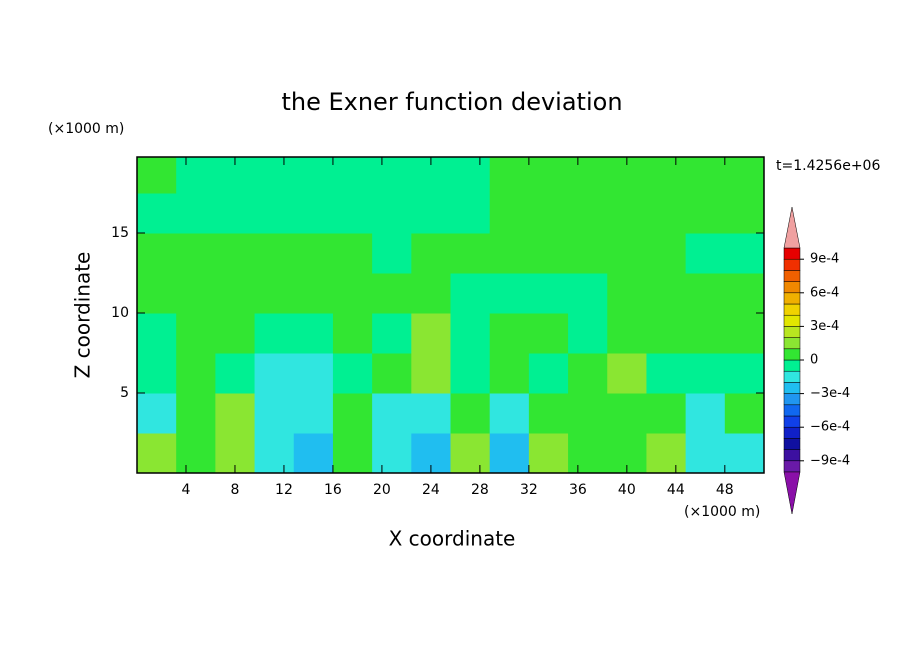 The height and width of the screenshot is (658, 904). Describe the element at coordinates (529, 490) in the screenshot. I see `x-tick-label: 32` at that location.